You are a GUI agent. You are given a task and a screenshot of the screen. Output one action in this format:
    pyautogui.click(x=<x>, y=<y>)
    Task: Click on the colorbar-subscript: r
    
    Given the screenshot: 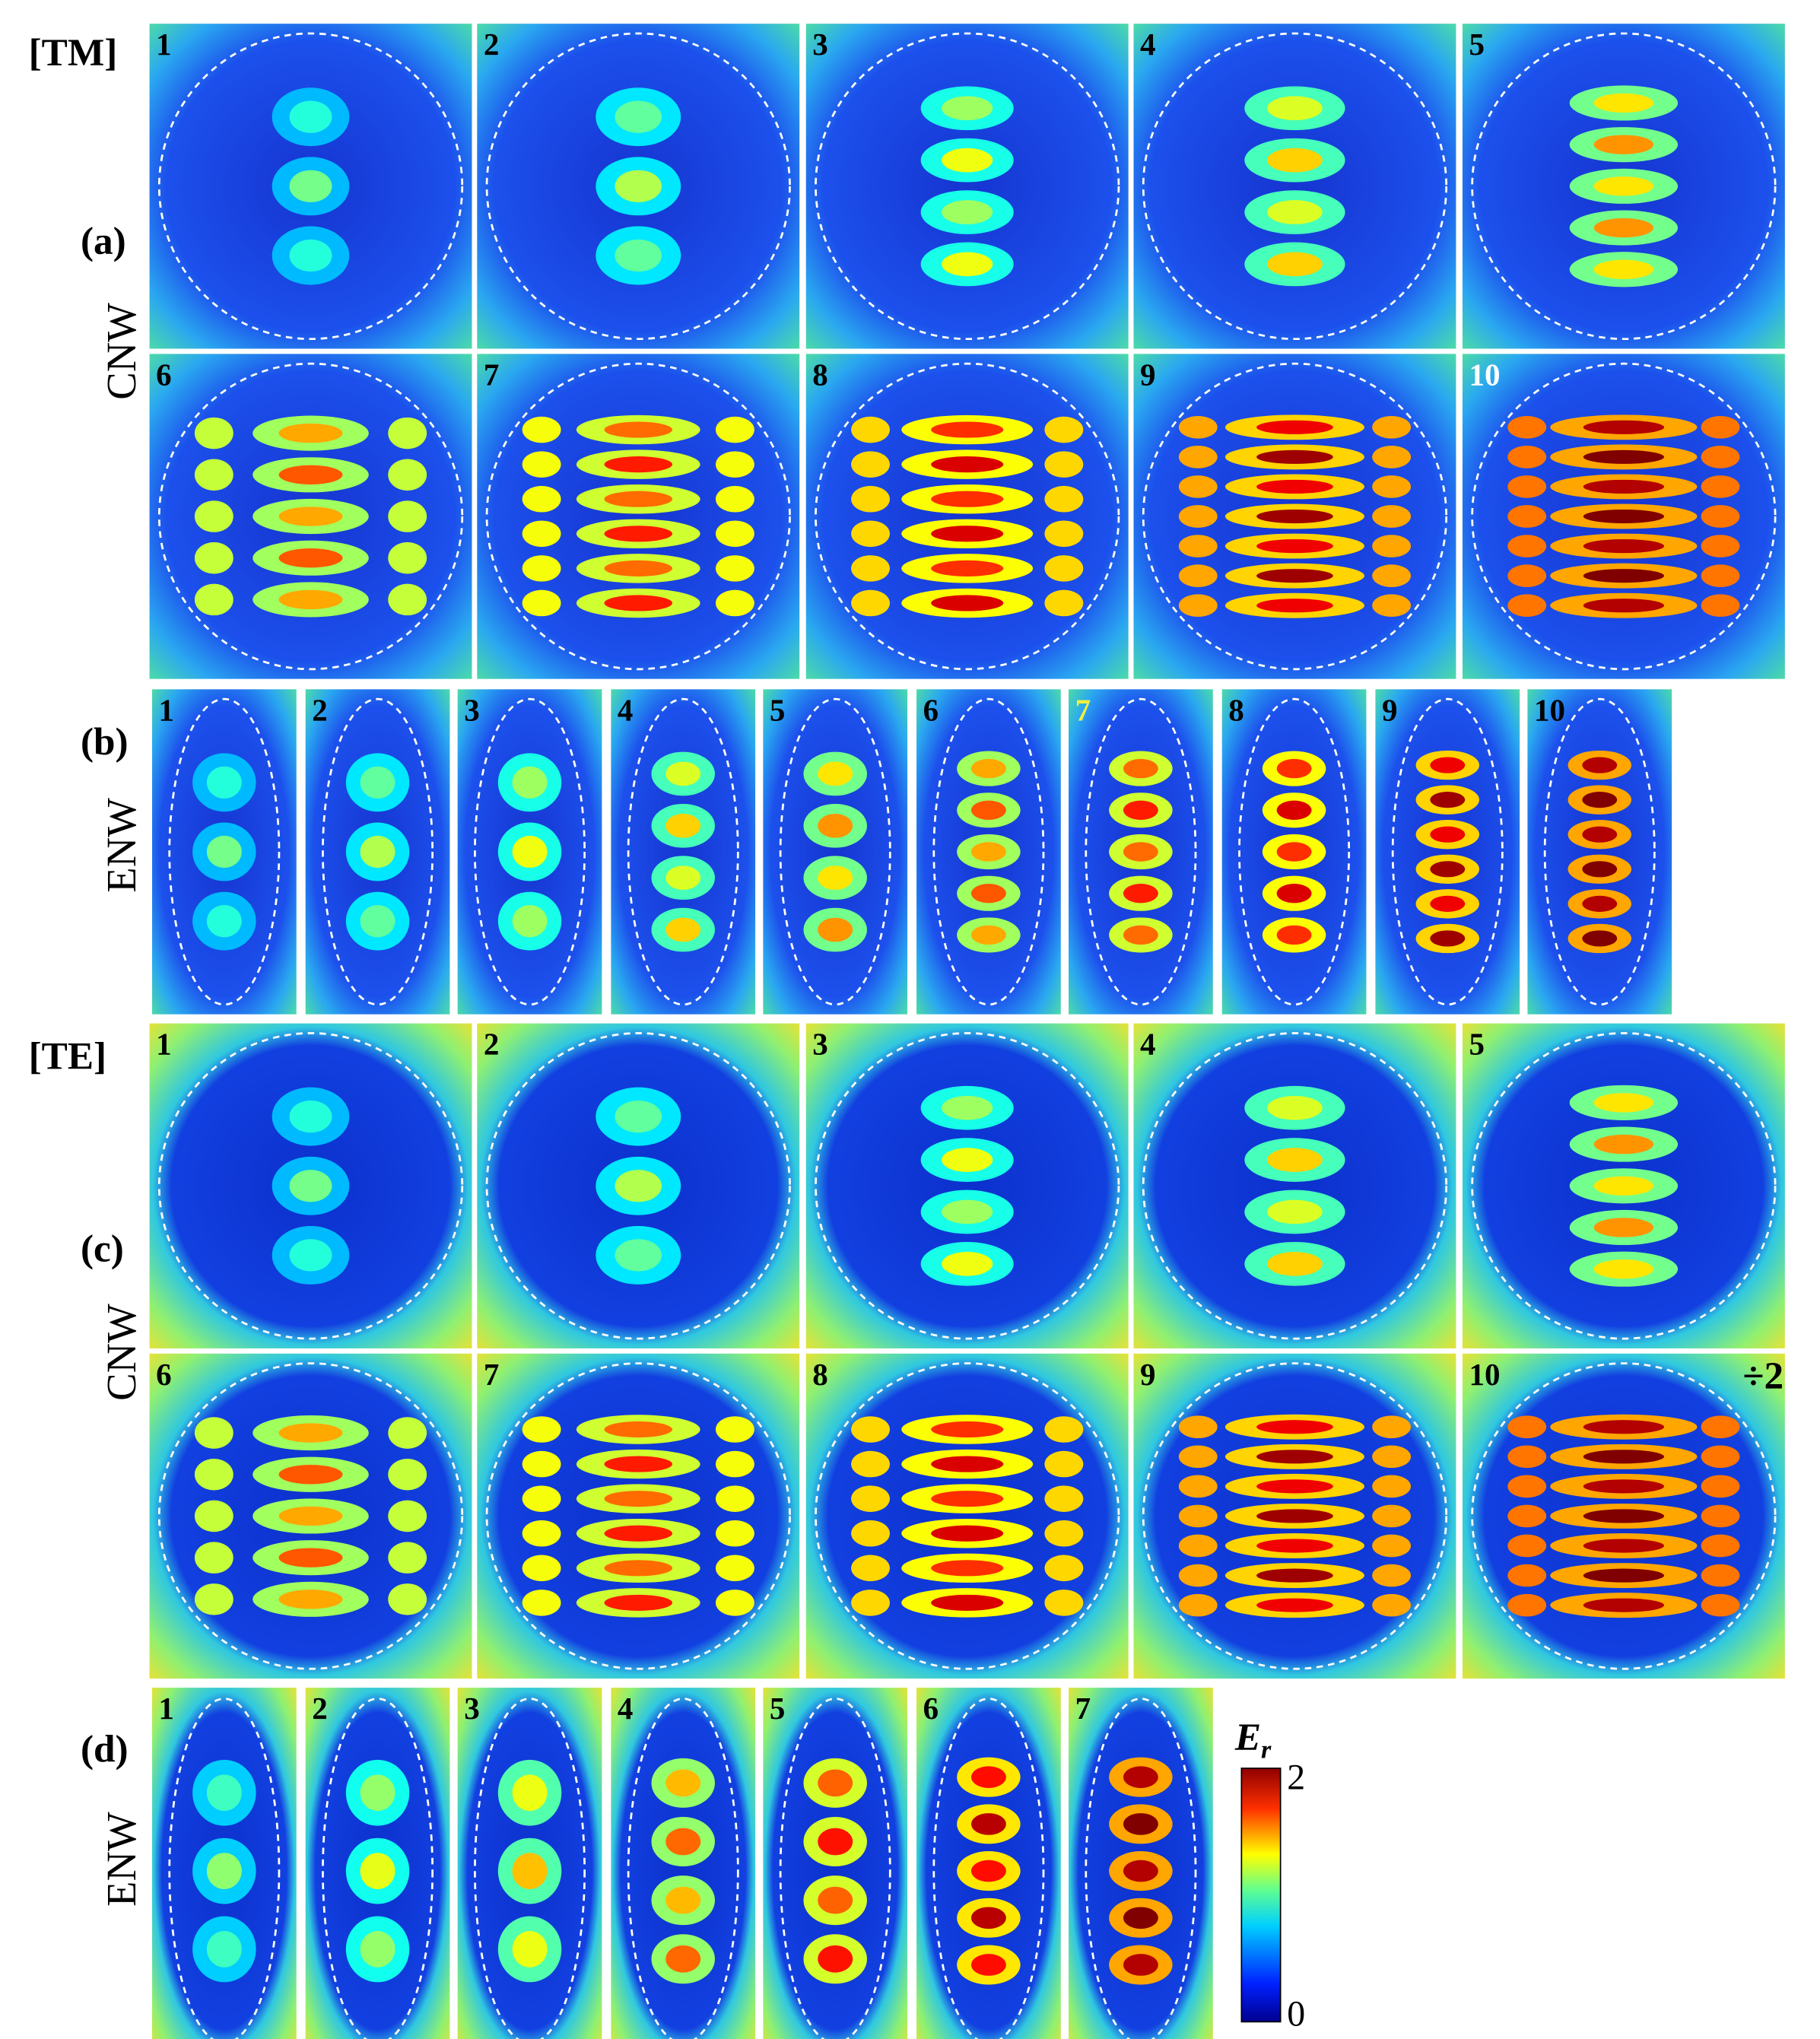 What is the action you would take?
    pyautogui.click(x=1266, y=1750)
    